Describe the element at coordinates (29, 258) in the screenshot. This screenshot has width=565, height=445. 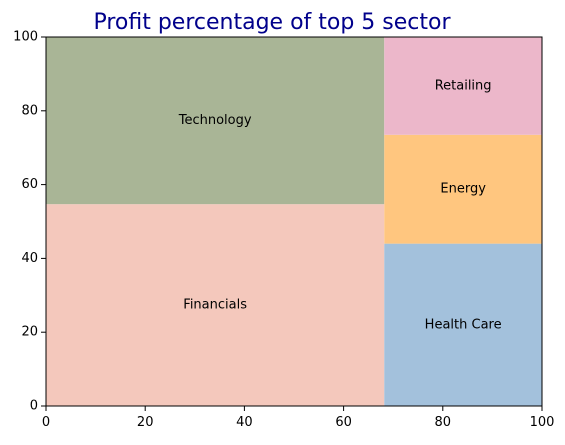
I see `y-tick-label: 40` at that location.